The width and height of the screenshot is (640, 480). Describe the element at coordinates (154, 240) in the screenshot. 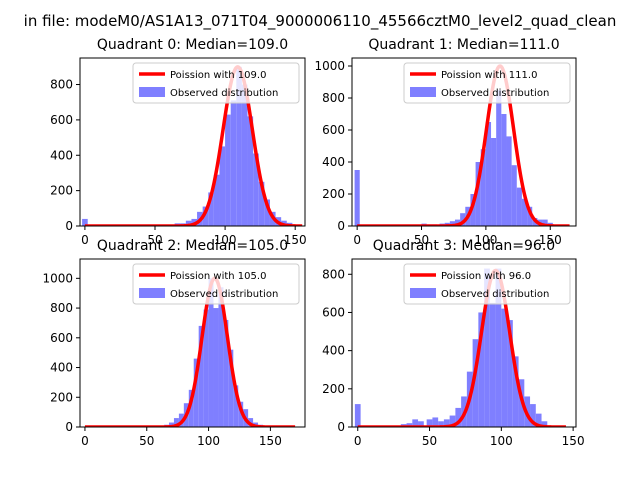

I see `x-tick-label: 50` at that location.